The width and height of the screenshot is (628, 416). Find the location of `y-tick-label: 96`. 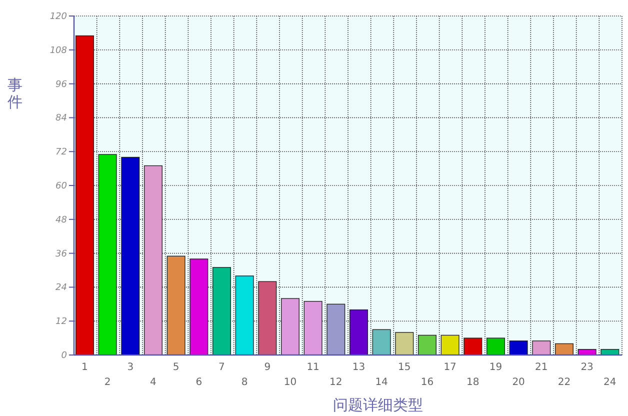

y-tick-label: 96 is located at coordinates (62, 85).